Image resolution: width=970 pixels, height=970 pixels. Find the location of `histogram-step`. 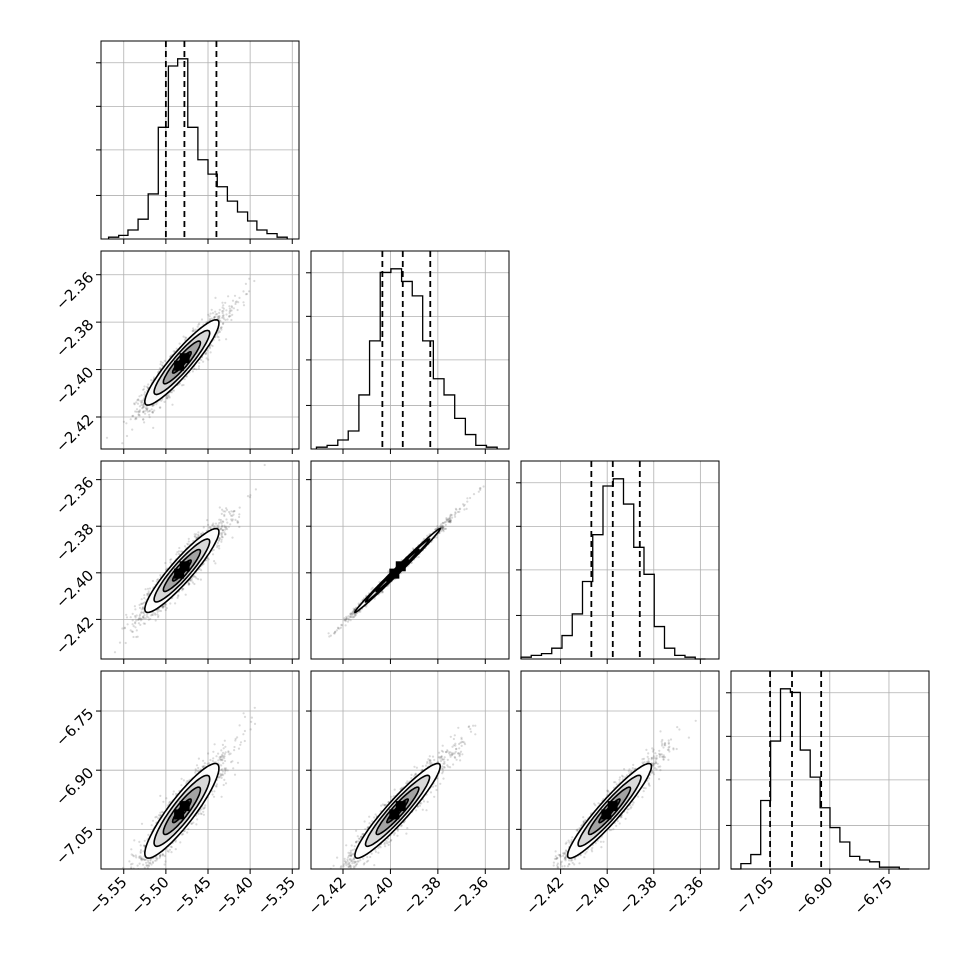

histogram-step is located at coordinates (406, 358).